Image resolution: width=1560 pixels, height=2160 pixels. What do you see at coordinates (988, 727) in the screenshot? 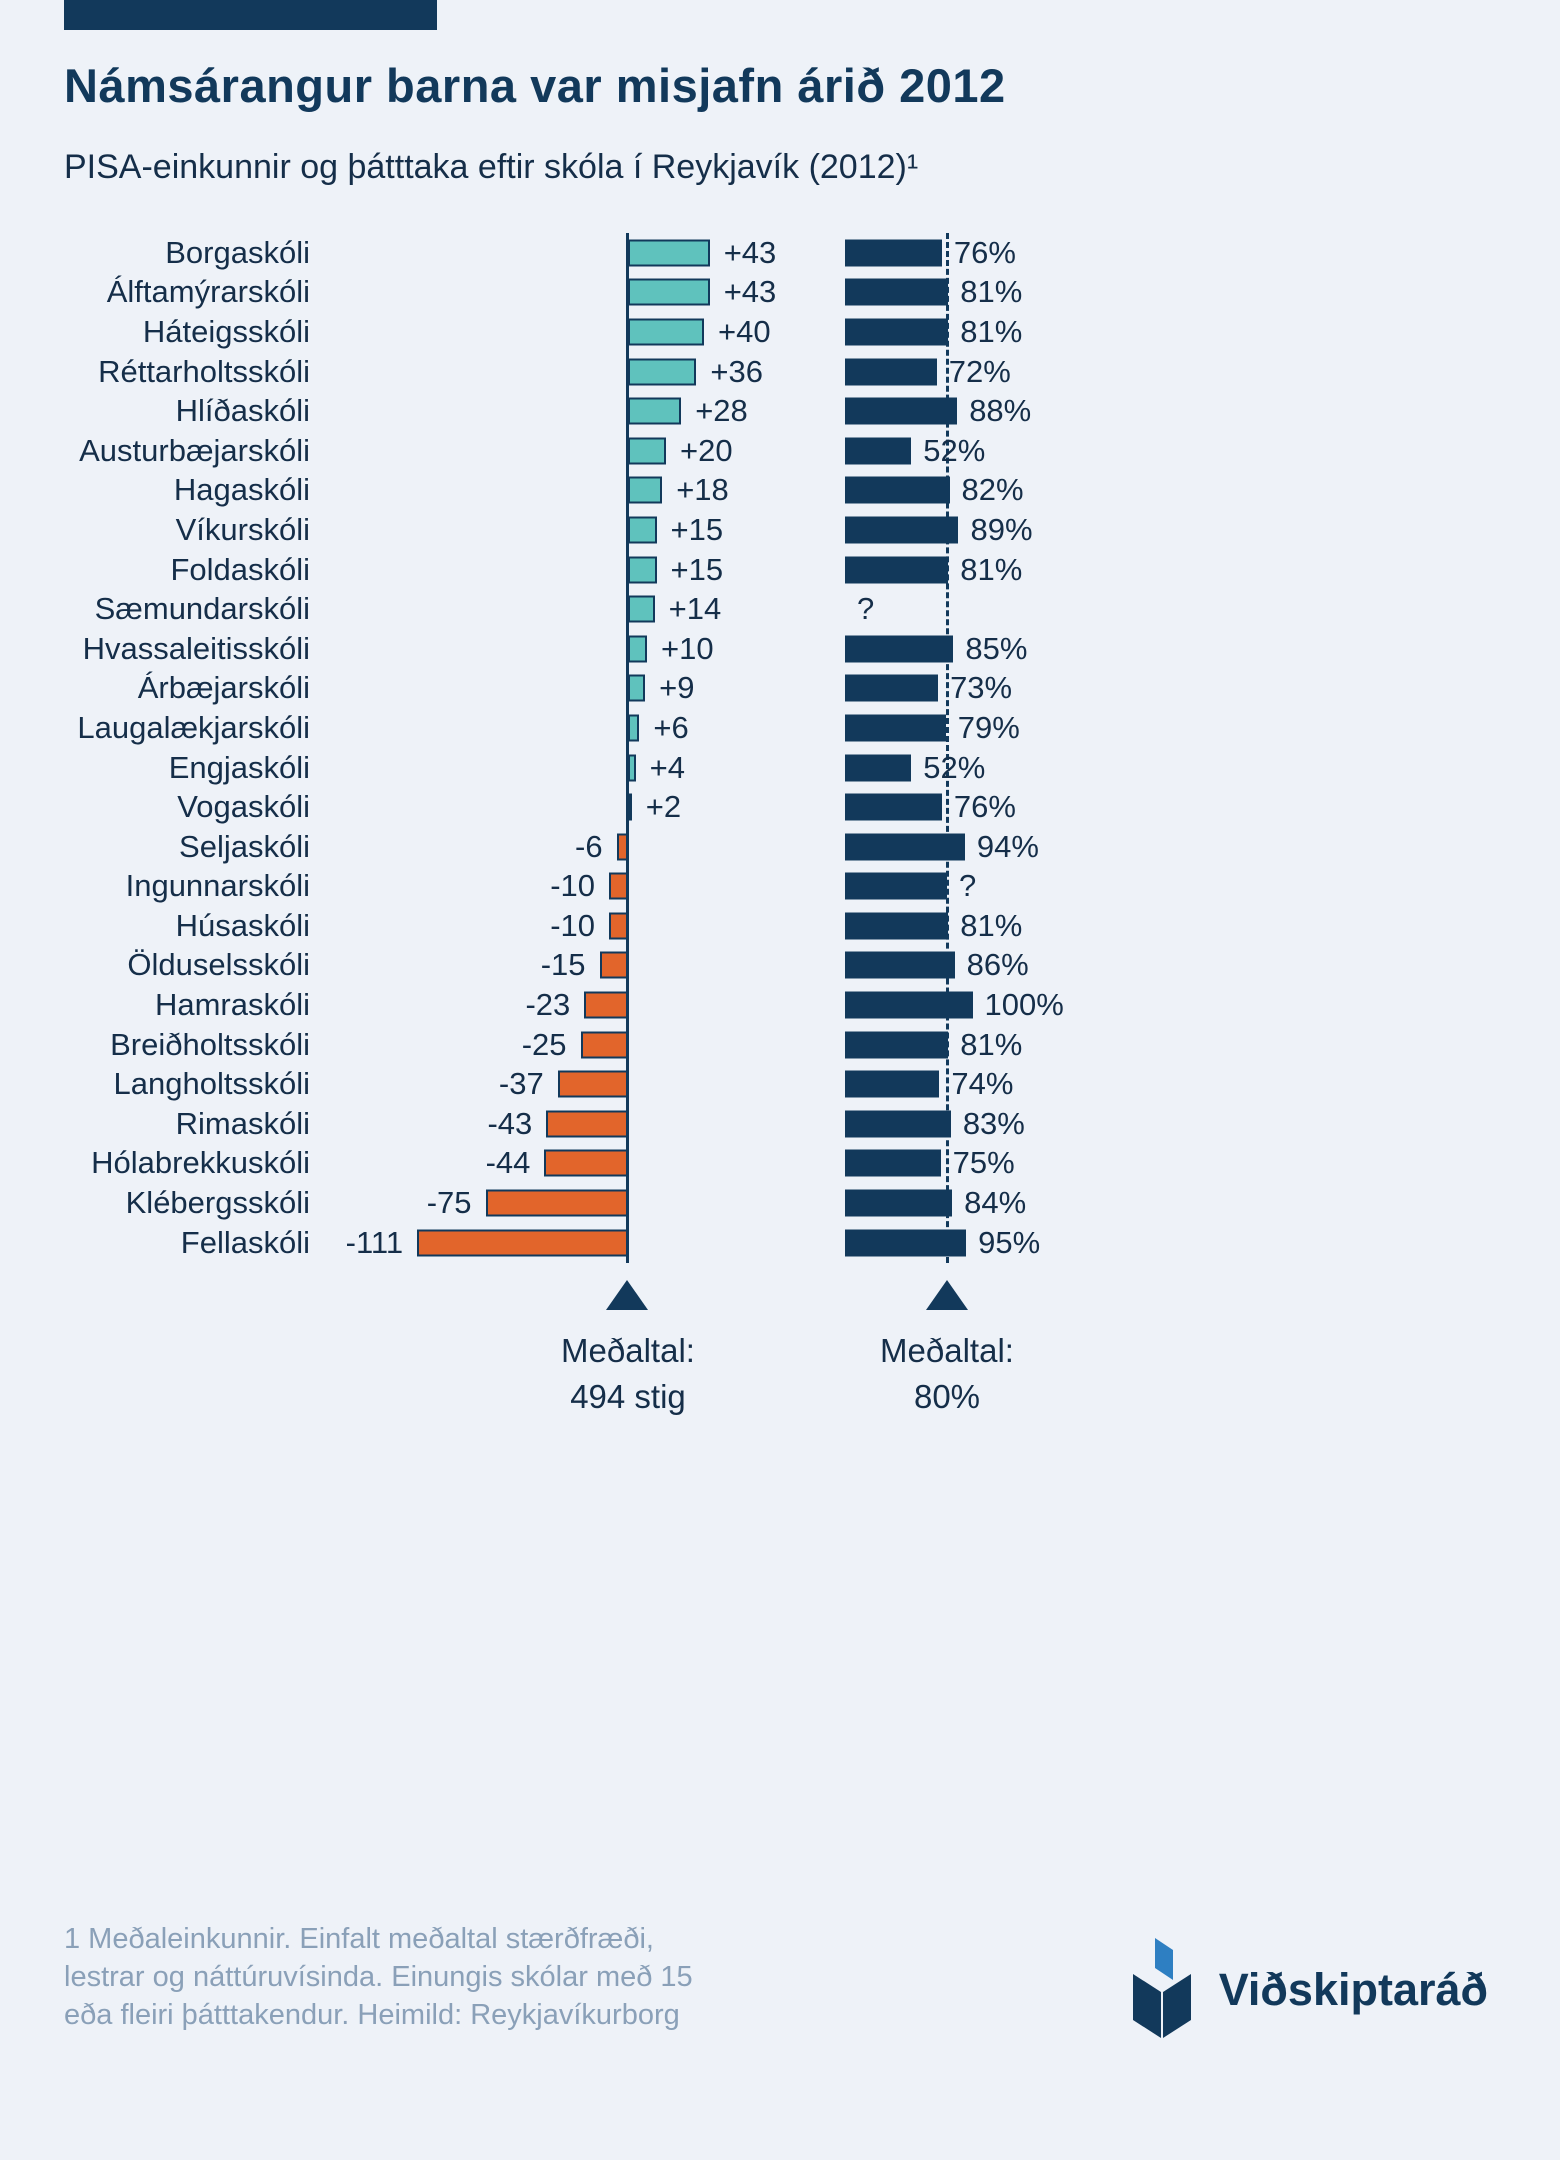
I see `participation-value-label: 79%` at bounding box center [988, 727].